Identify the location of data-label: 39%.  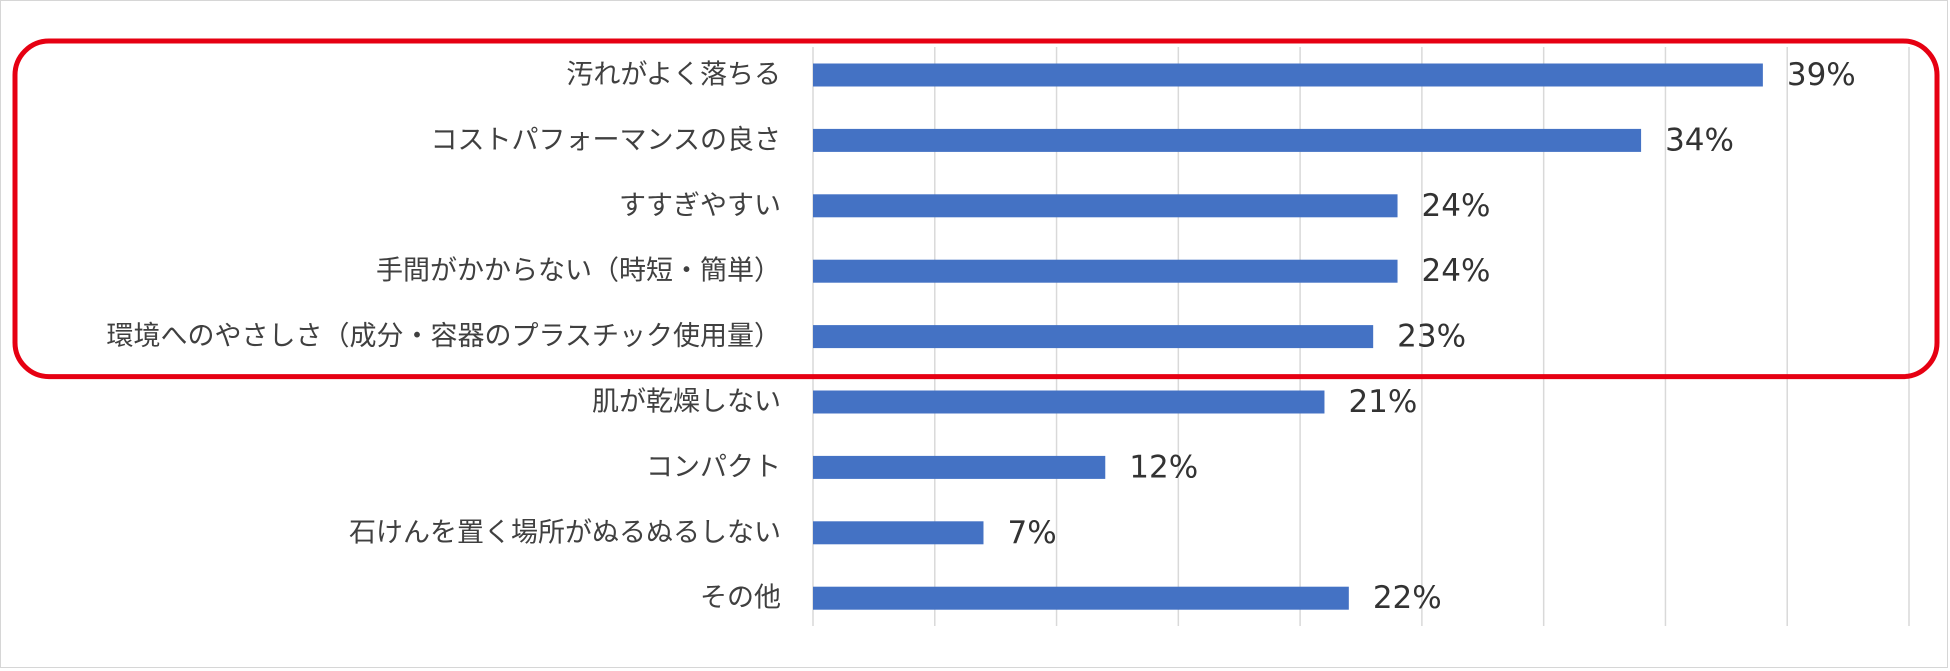
(1821, 75).